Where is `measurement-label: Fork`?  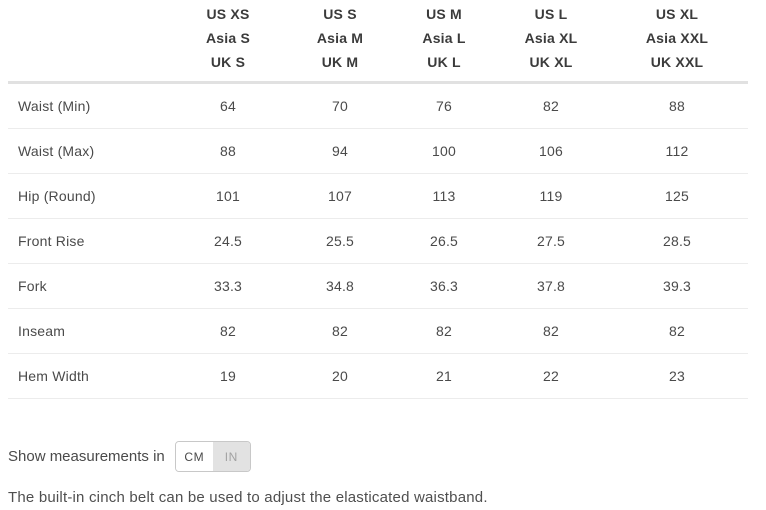
measurement-label: Fork is located at coordinates (32, 286).